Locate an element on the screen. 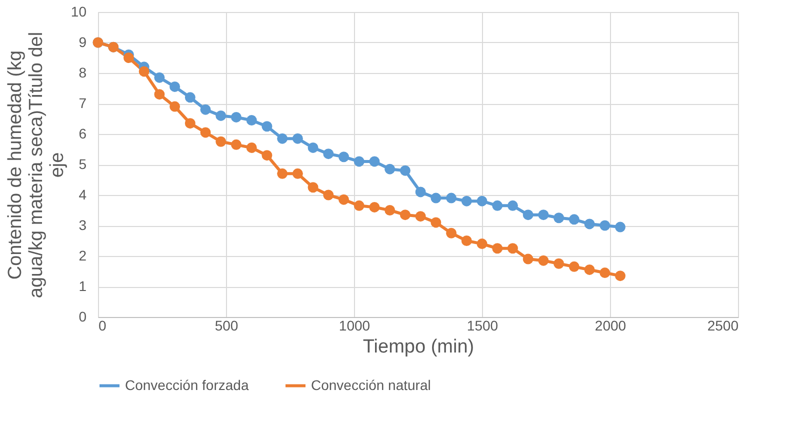 The height and width of the screenshot is (434, 809). y-tick-label: 9 is located at coordinates (82, 42).